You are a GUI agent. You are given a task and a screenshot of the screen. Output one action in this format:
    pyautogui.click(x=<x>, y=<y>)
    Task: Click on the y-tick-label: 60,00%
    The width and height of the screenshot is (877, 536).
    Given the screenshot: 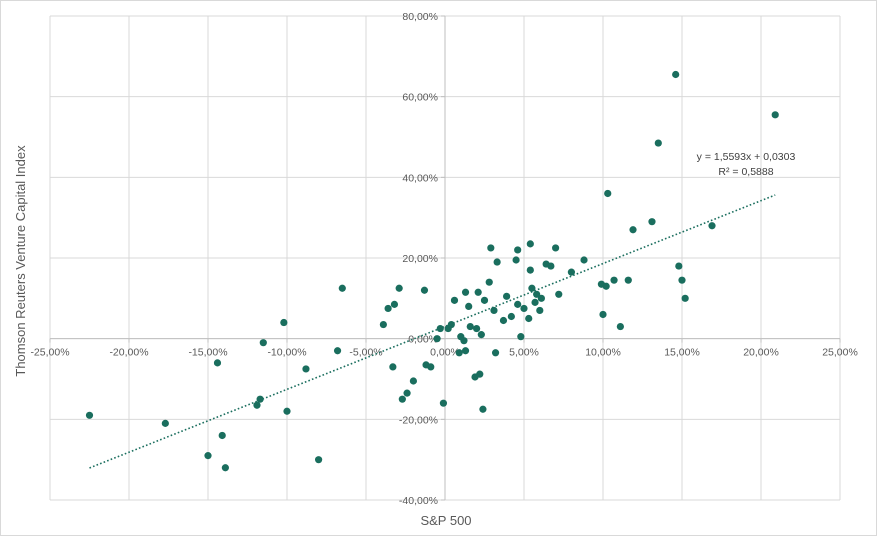 What is the action you would take?
    pyautogui.click(x=420, y=98)
    